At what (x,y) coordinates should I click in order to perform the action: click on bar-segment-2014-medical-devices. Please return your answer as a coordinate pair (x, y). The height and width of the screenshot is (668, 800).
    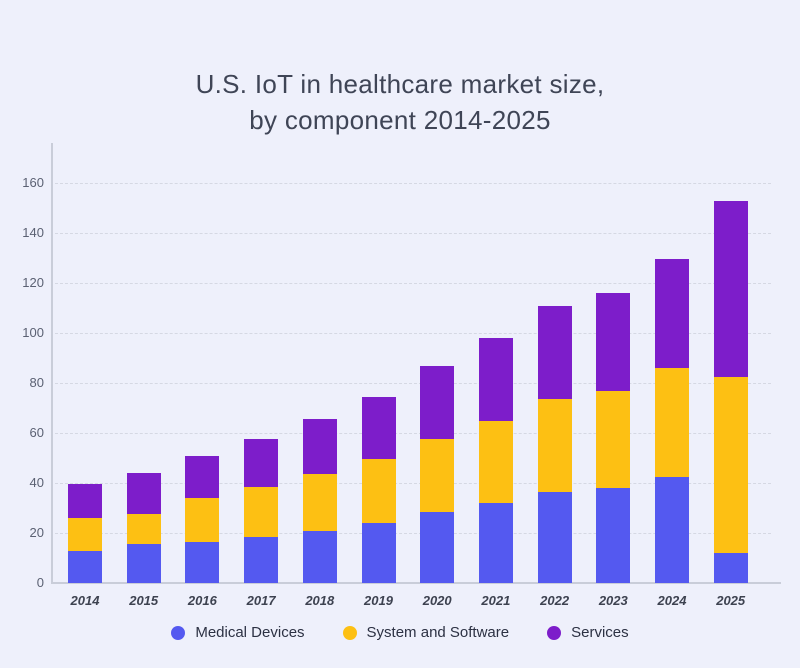
    Looking at the image, I should click on (85, 566).